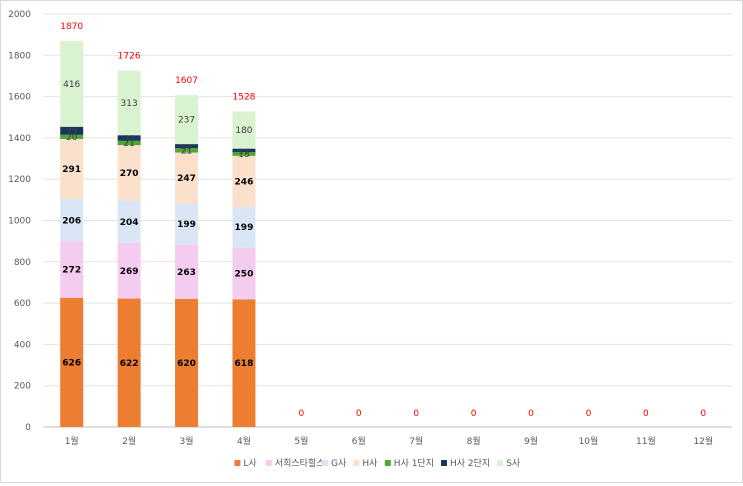 This screenshot has height=486, width=743. I want to click on legend-label: L사, so click(250, 463).